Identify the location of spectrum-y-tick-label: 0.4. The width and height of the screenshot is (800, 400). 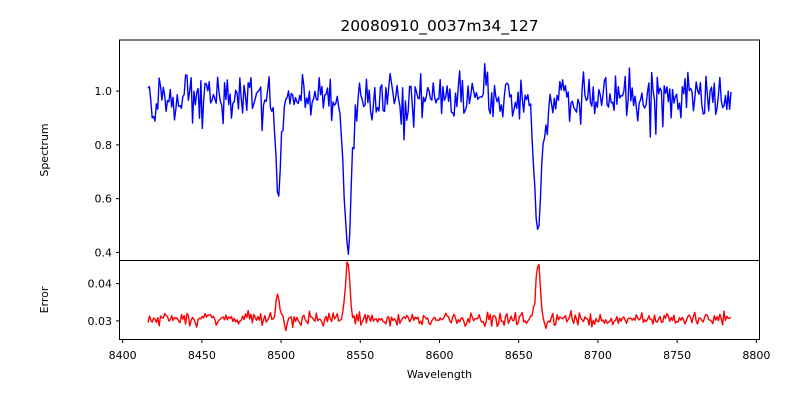
(104, 252).